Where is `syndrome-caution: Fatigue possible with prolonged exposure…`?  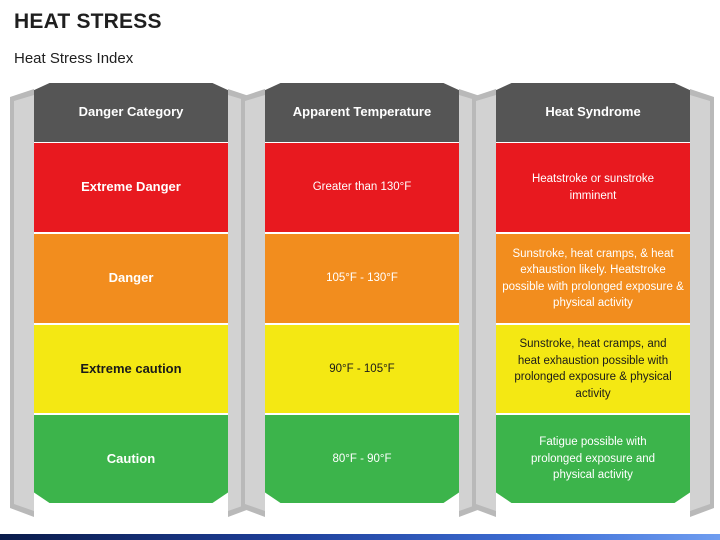 syndrome-caution: Fatigue possible with prolonged exposure… is located at coordinates (593, 459).